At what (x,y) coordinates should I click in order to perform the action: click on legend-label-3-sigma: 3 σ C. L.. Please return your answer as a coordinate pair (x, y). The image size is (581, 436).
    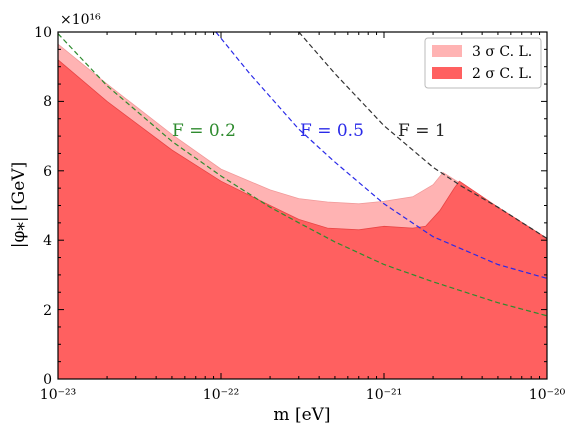
    Looking at the image, I should click on (502, 52).